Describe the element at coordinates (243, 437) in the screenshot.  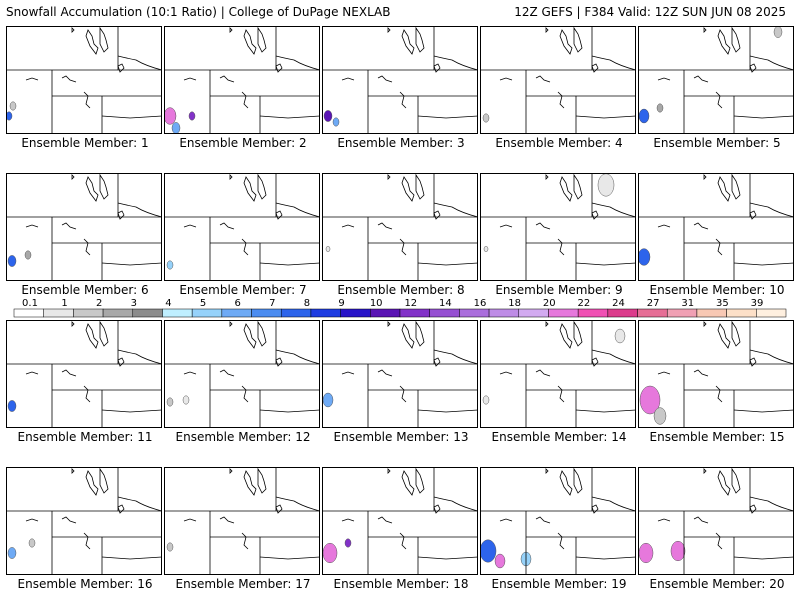
I see `ensemble-member-label: Ensemble Member: 12` at that location.